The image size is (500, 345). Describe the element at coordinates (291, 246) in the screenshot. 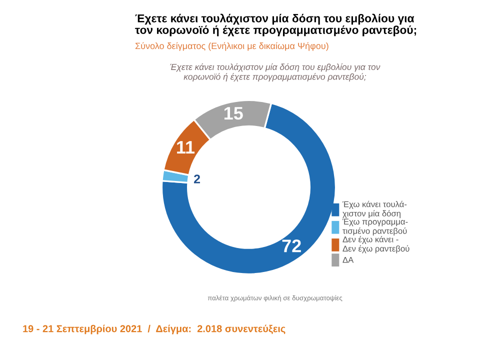

I see `data-label: 72` at that location.